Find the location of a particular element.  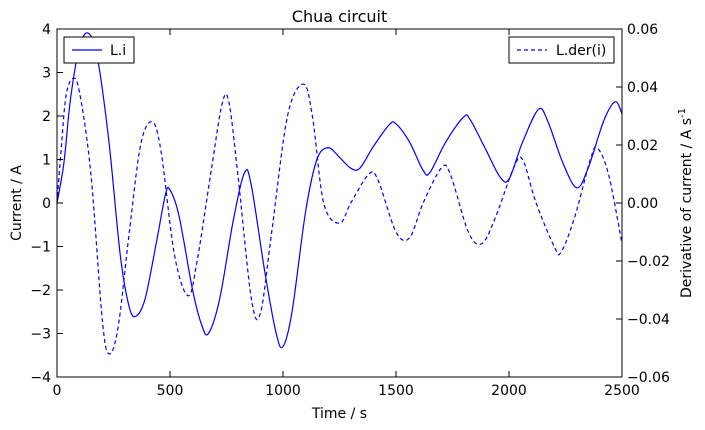

legend-left-label: L.i is located at coordinates (118, 51).